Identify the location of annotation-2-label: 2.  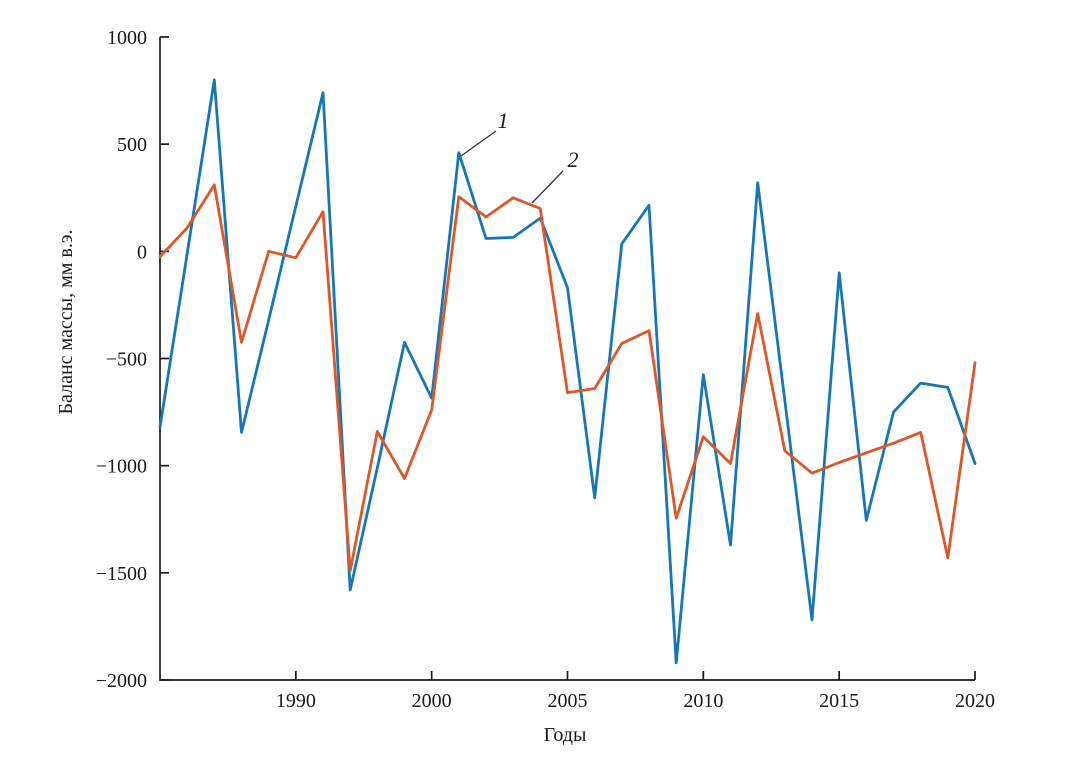
(573, 159).